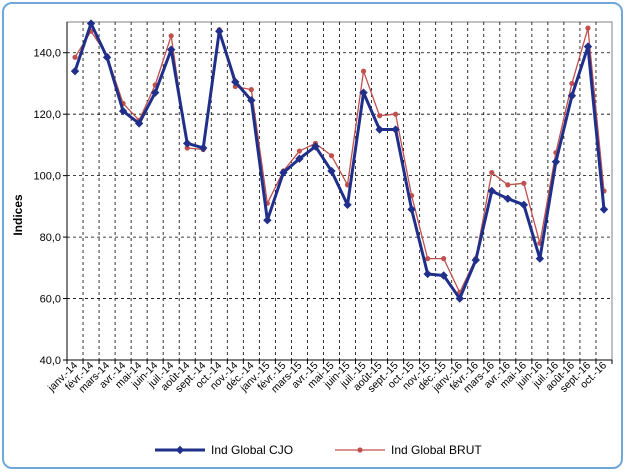  What do you see at coordinates (47, 177) in the screenshot?
I see `y-tick-label: 100,0` at bounding box center [47, 177].